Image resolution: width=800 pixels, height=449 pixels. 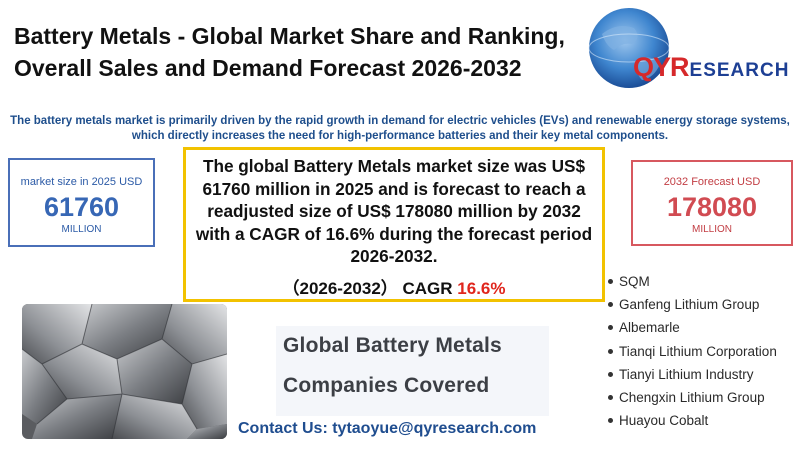 What do you see at coordinates (386, 385) in the screenshot?
I see `companies-heading-line-2: Companies Covered` at bounding box center [386, 385].